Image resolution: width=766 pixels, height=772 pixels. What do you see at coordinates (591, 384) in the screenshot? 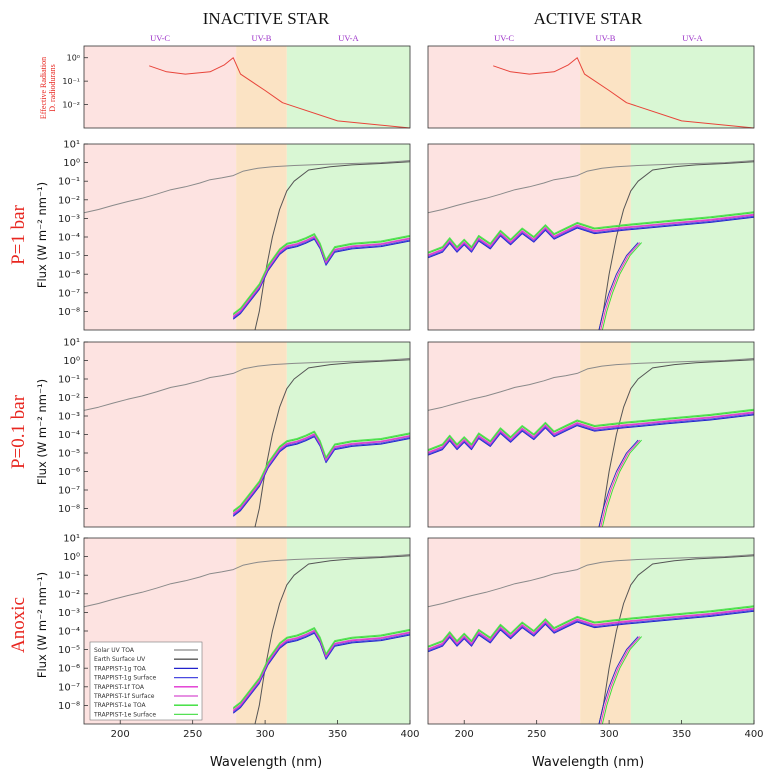
I see `solar-toa-line-r1c1` at bounding box center [591, 384].